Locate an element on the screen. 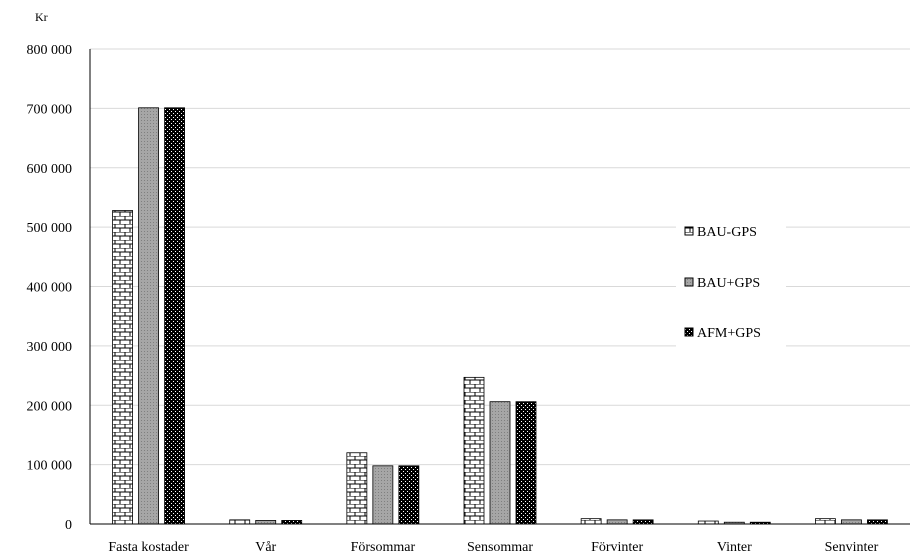  legend-item-bau-minus-gps: BAU-GPS is located at coordinates (720, 232).